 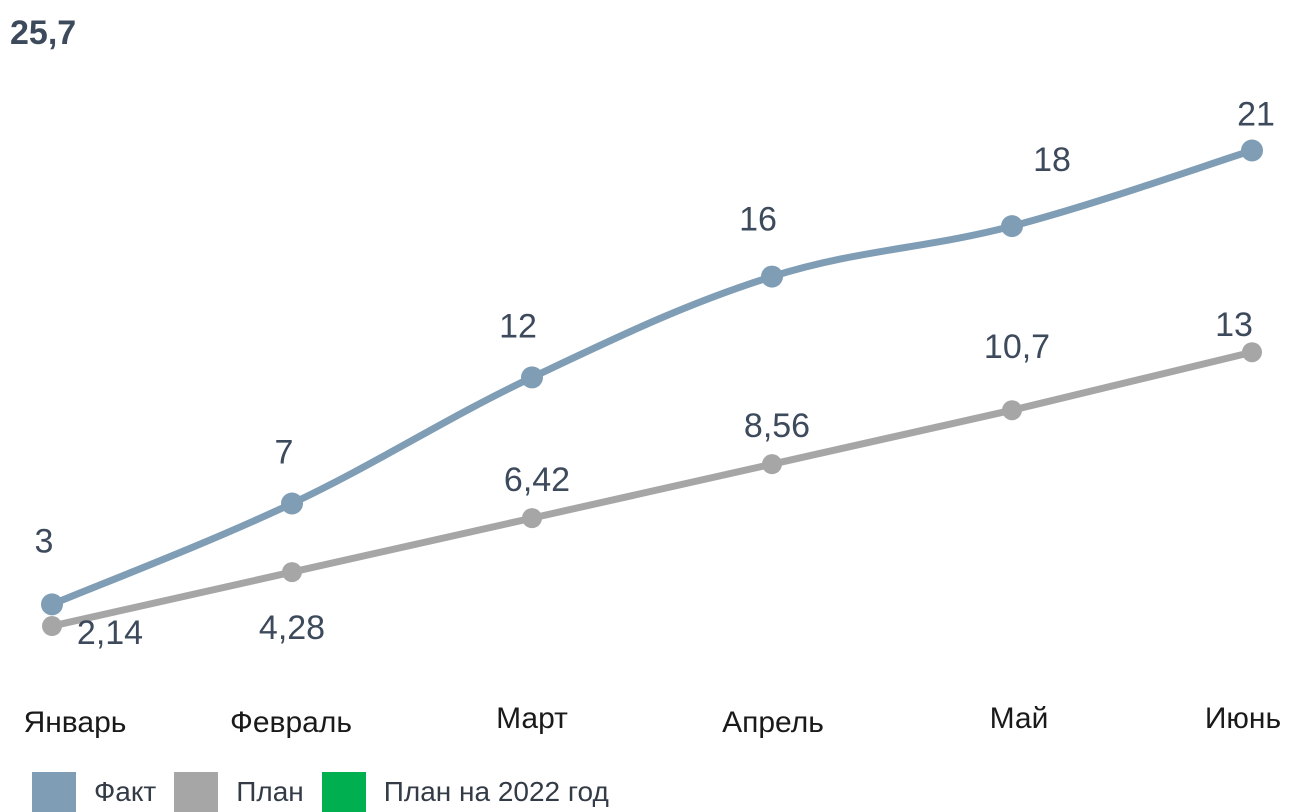 I want to click on data-label-plan-6: 13, so click(x=1234, y=325).